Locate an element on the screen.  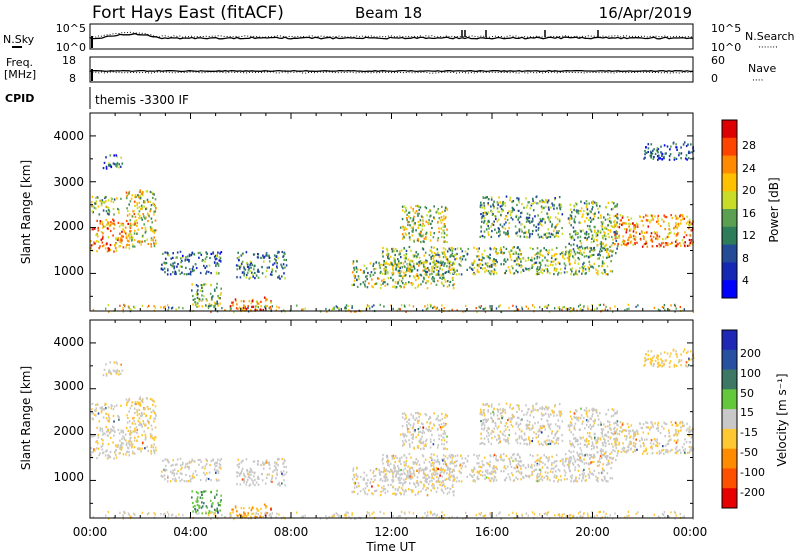
nsky-strip-frame is located at coordinates (391, 36).